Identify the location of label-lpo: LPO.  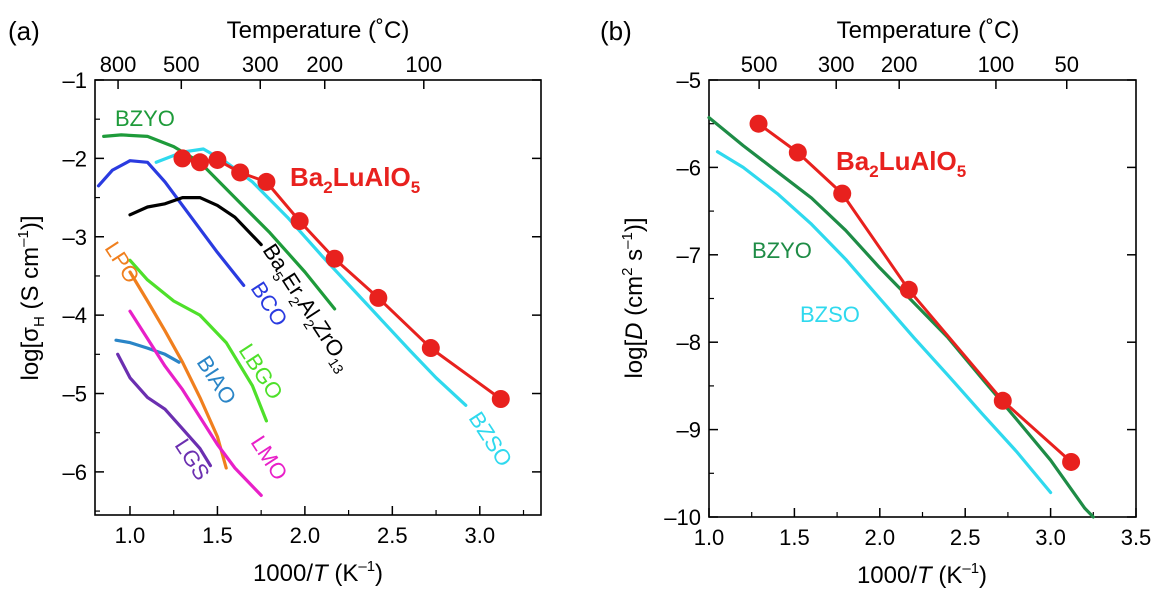
(122, 262).